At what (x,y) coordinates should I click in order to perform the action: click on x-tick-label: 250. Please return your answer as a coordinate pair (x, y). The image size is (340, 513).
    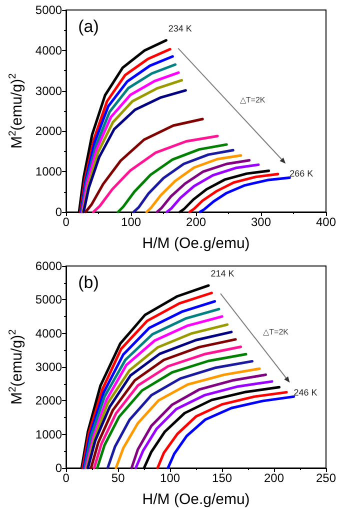
    Looking at the image, I should click on (326, 478).